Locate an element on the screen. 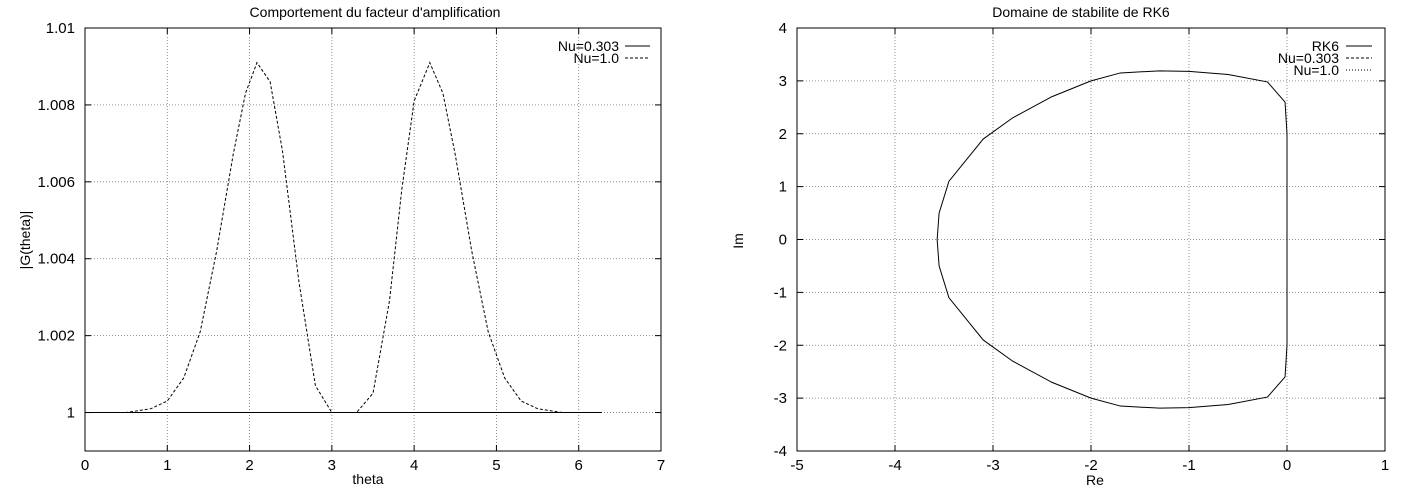 The height and width of the screenshot is (491, 1401). left-y-tick-label: 1.01 is located at coordinates (60, 28).